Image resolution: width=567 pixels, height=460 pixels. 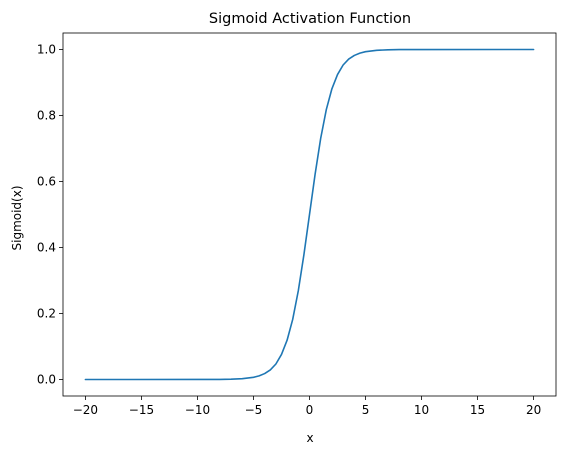 What do you see at coordinates (46, 380) in the screenshot?
I see `y-tick-label: 0.0` at bounding box center [46, 380].